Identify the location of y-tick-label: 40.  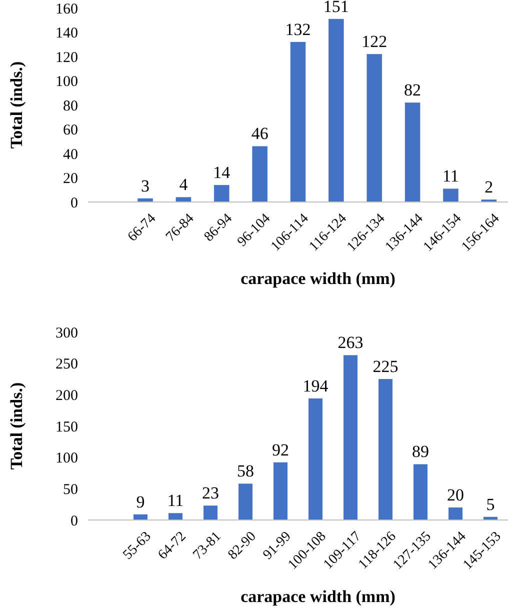
(70, 154).